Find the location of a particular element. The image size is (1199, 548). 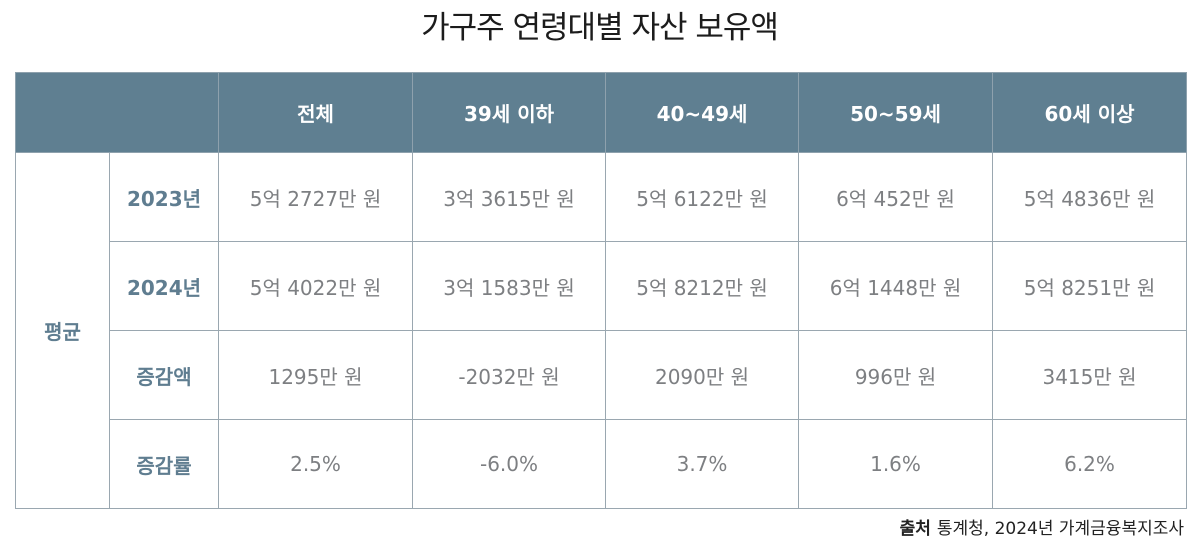

group-label-average: 평균 is located at coordinates (62, 330).